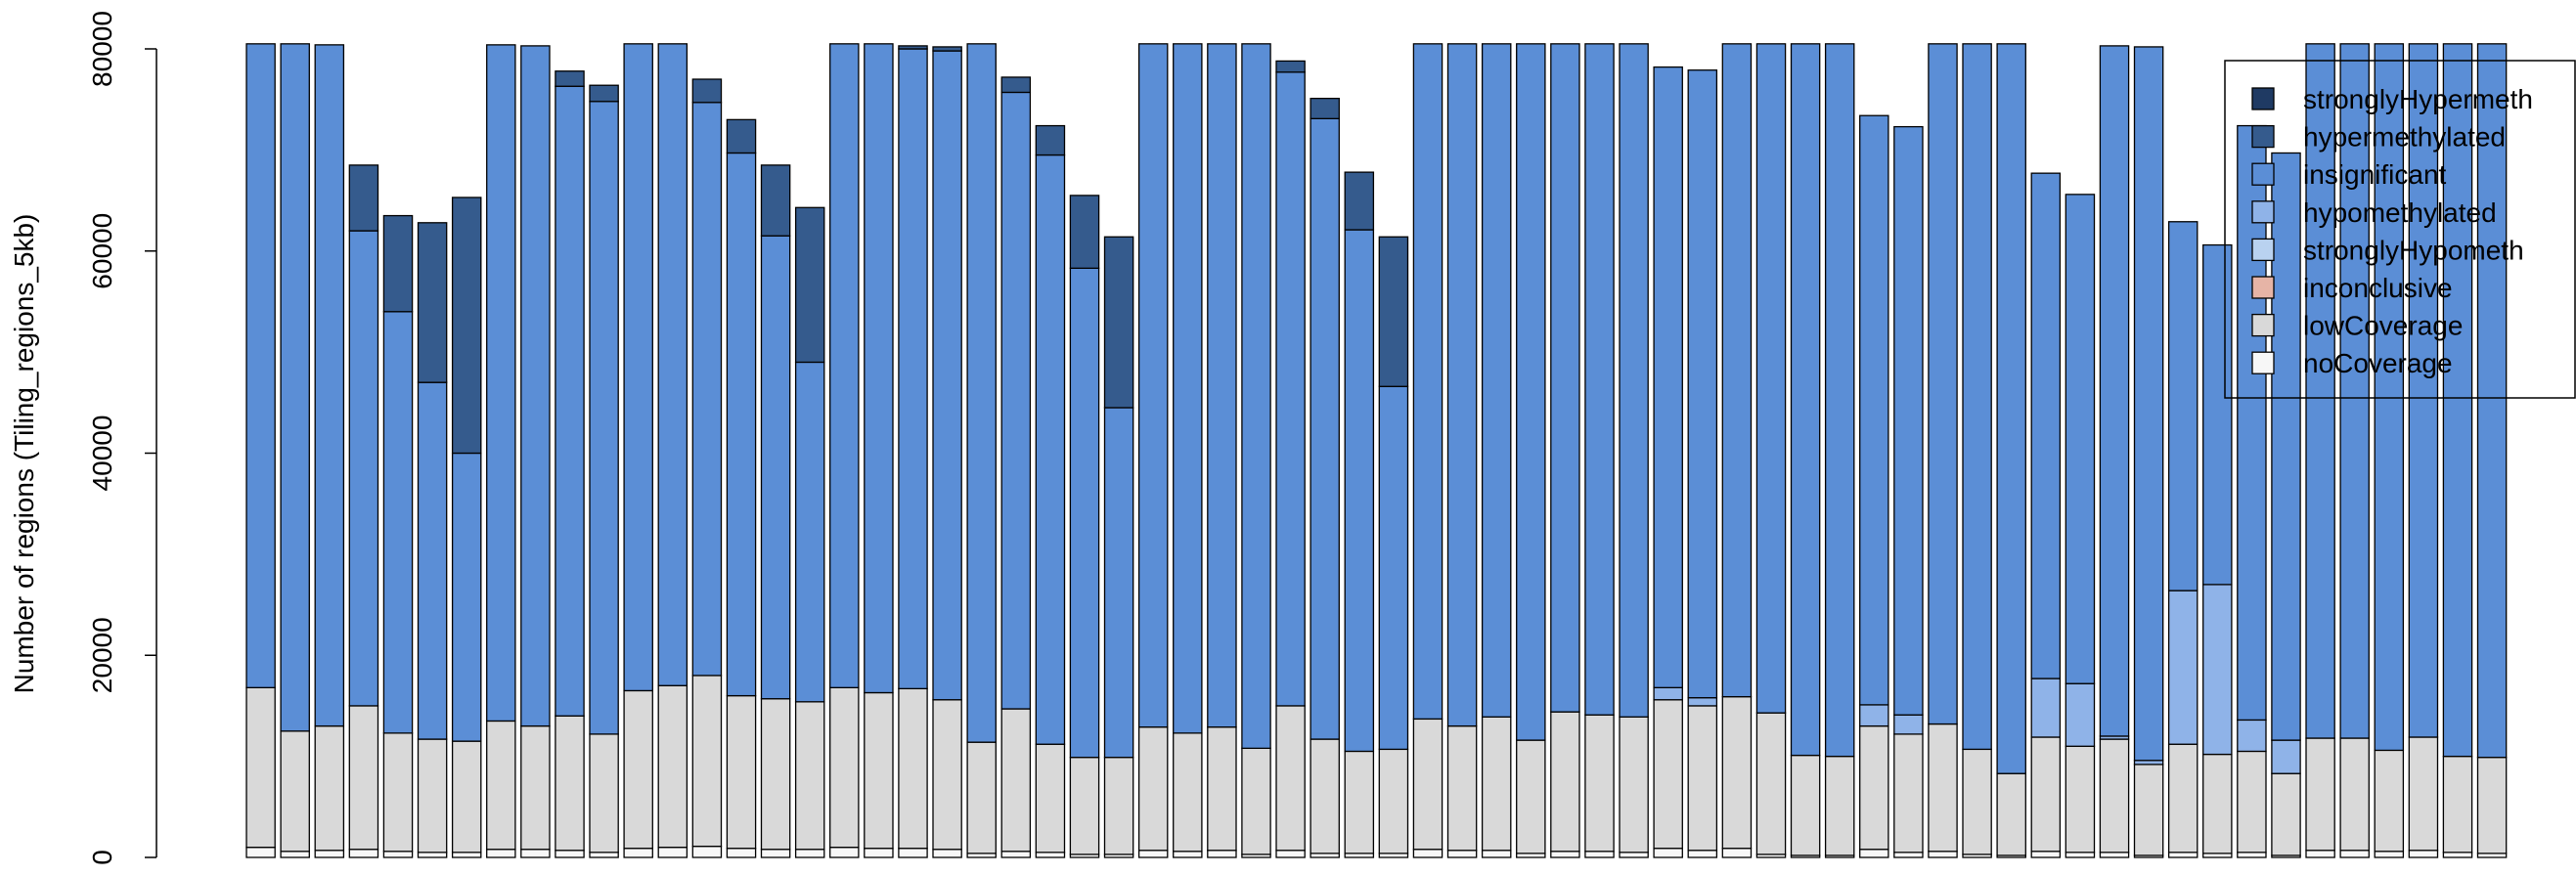  What do you see at coordinates (2378, 363) in the screenshot?
I see `legend-label: noCoverage` at bounding box center [2378, 363].